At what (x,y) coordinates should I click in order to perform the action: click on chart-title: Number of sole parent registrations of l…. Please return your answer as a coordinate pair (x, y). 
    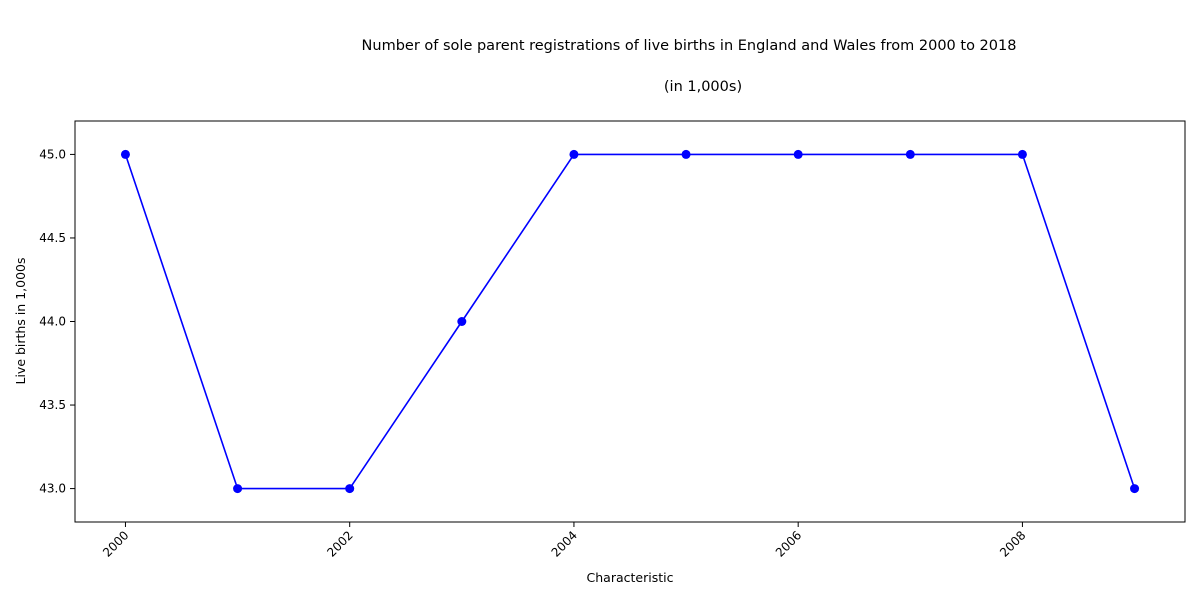
    Looking at the image, I should click on (689, 46).